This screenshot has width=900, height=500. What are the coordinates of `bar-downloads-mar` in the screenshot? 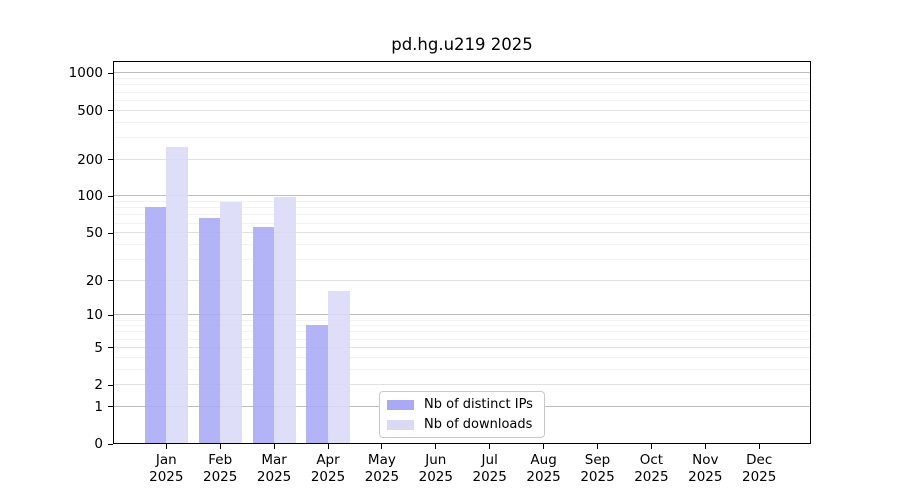 It's located at (285, 320).